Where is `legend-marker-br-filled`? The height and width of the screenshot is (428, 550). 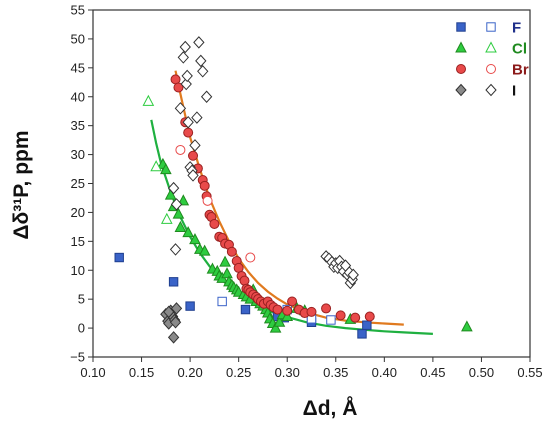
legend-marker-br-filled is located at coordinates (461, 69).